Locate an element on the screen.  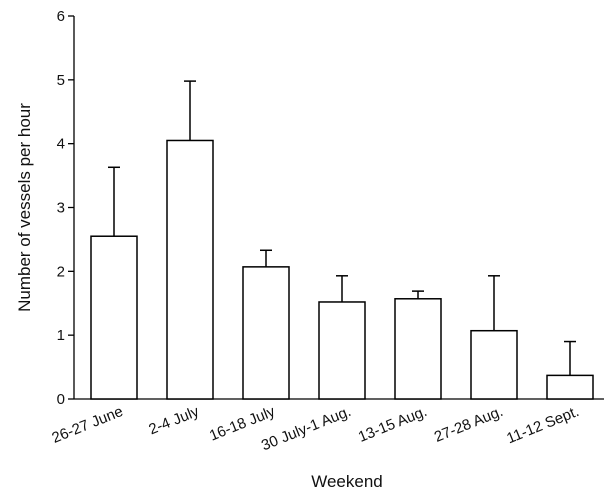
y-axis-title: Number of vessels per hour is located at coordinates (24, 207).